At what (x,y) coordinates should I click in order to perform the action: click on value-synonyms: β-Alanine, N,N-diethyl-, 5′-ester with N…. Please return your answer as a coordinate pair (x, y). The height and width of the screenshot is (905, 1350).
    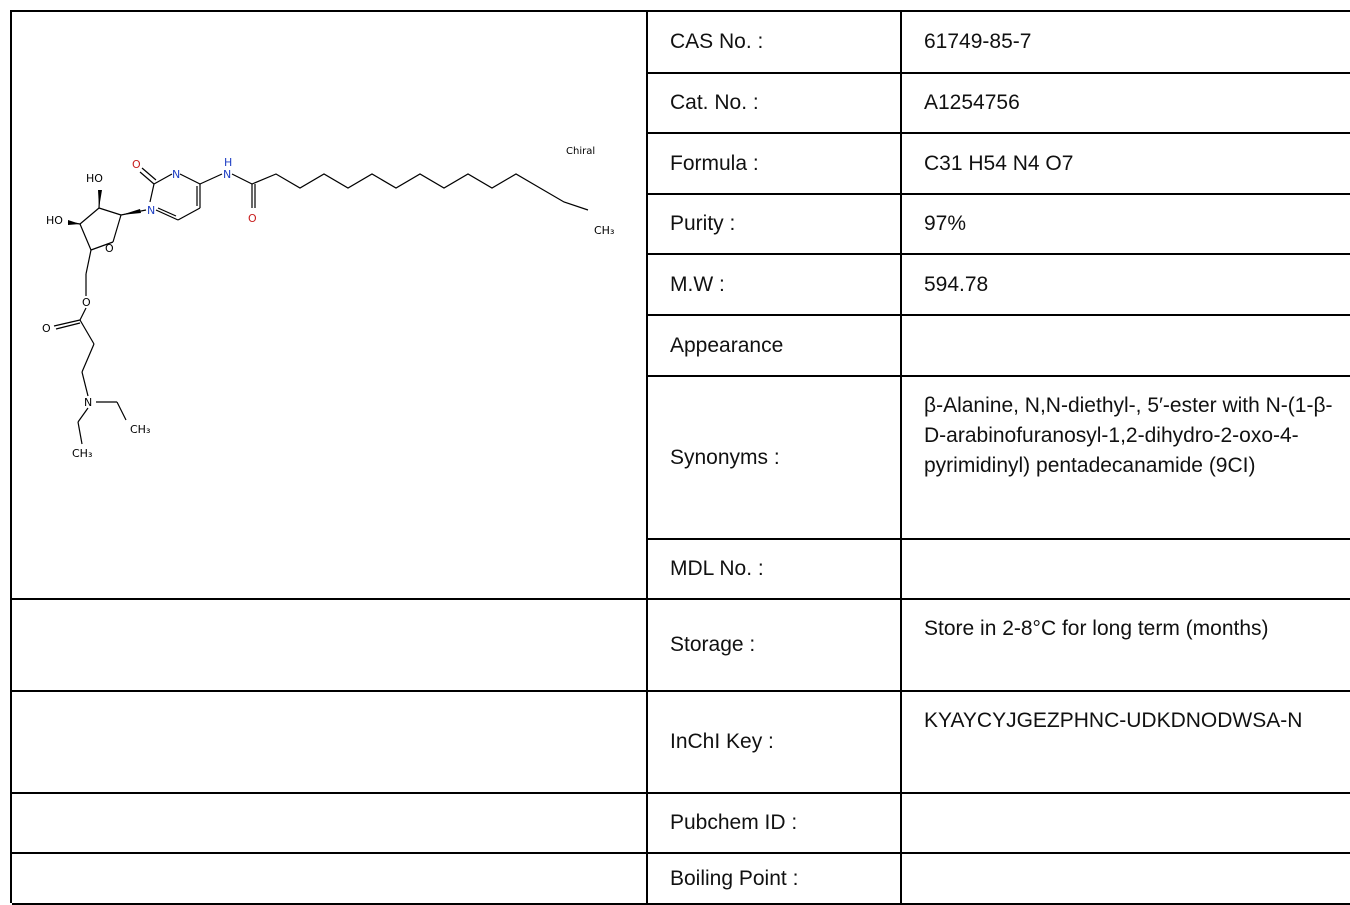
    Looking at the image, I should click on (1126, 458).